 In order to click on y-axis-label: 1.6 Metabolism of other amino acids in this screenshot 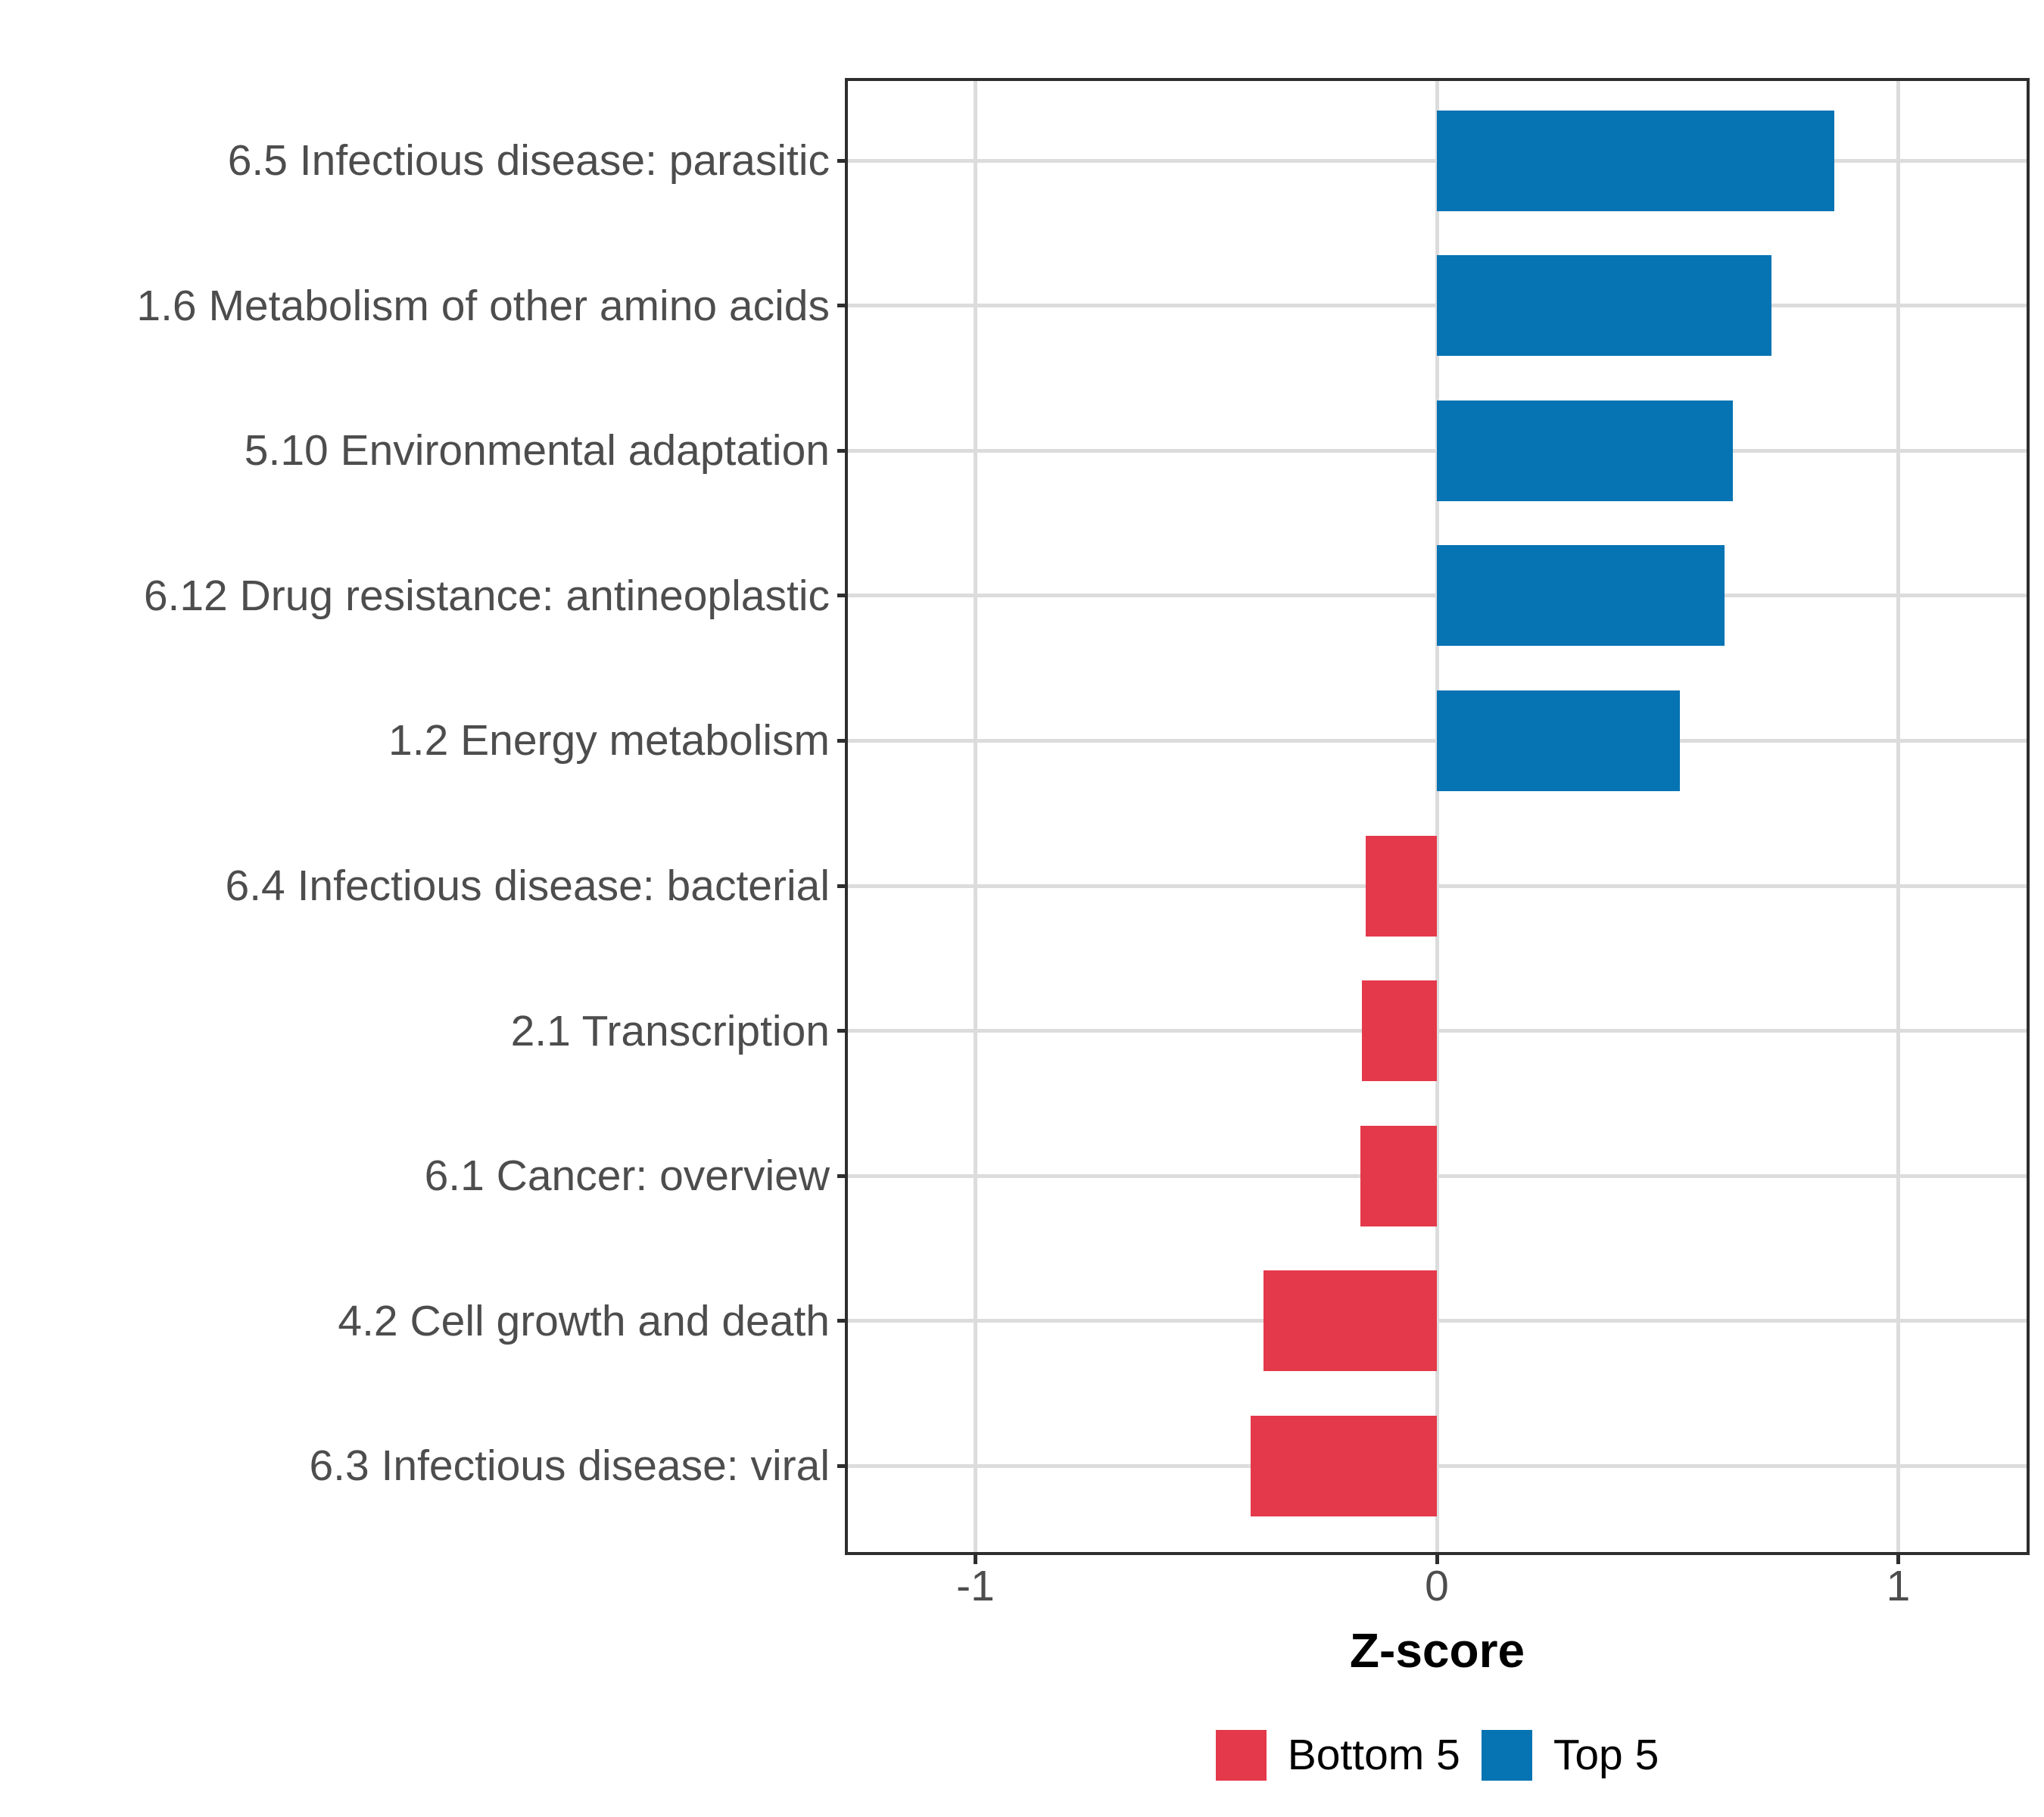, I will do `click(483, 305)`.